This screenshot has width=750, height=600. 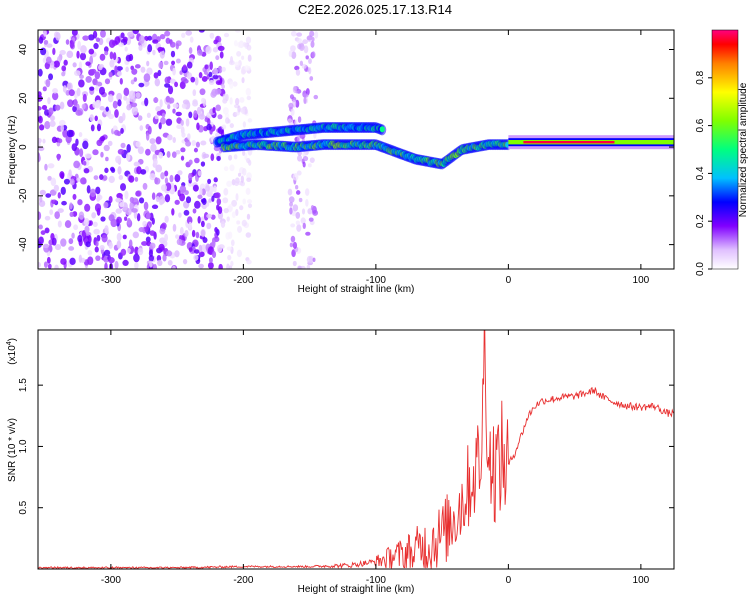 What do you see at coordinates (700, 77) in the screenshot?
I see `colorbar-tick-label: 0.8` at bounding box center [700, 77].